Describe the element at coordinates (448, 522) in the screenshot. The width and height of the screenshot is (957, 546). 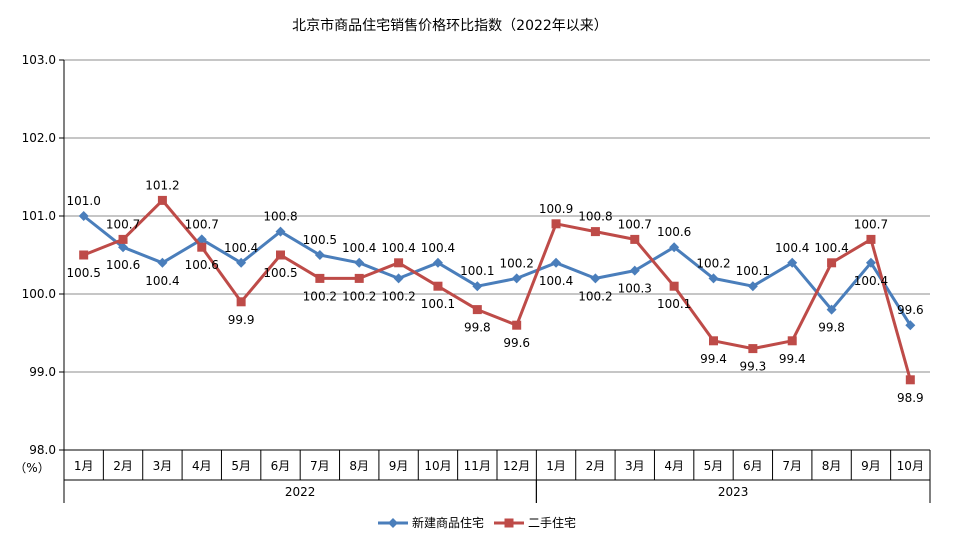
I see `legend-label: 新建商品住宅` at that location.